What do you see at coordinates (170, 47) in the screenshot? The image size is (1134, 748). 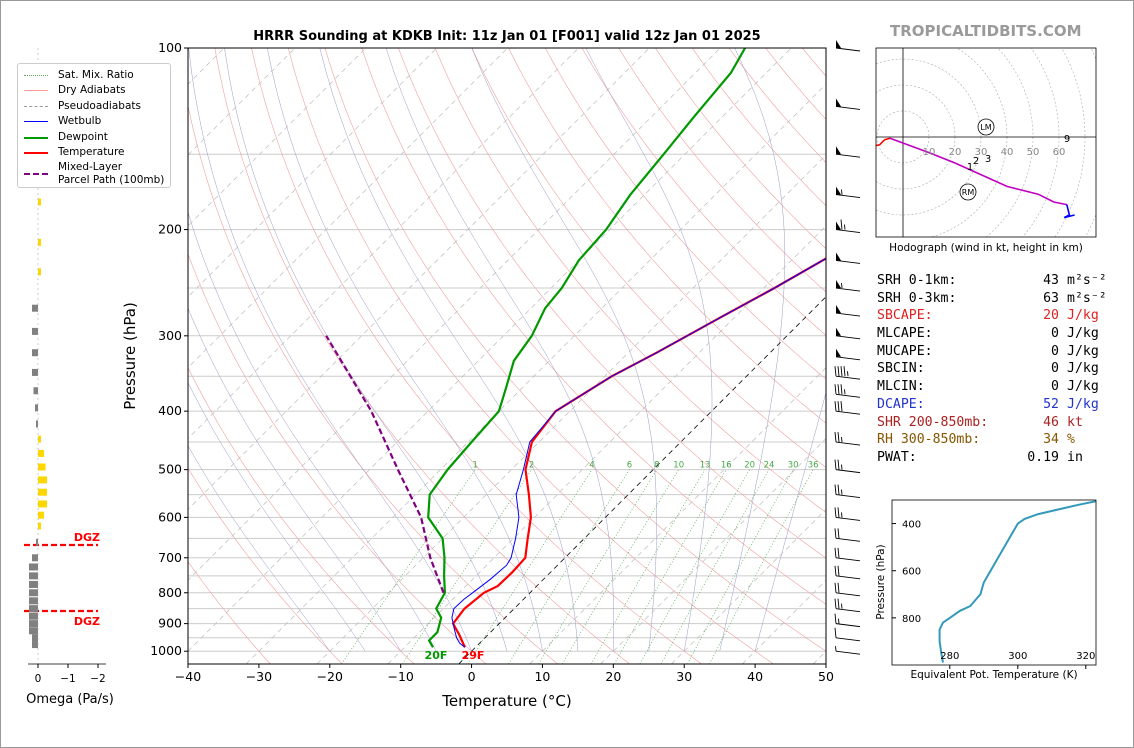 I see `y-tick-label: 100` at bounding box center [170, 47].